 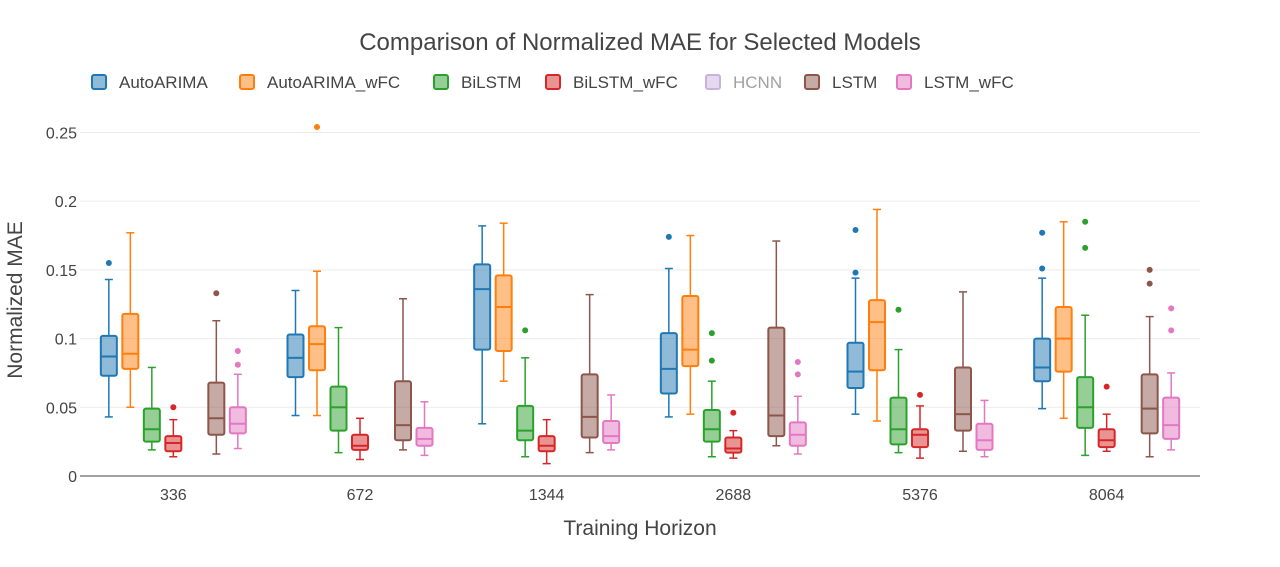 What do you see at coordinates (360, 495) in the screenshot?
I see `x-tick-label: 672` at bounding box center [360, 495].